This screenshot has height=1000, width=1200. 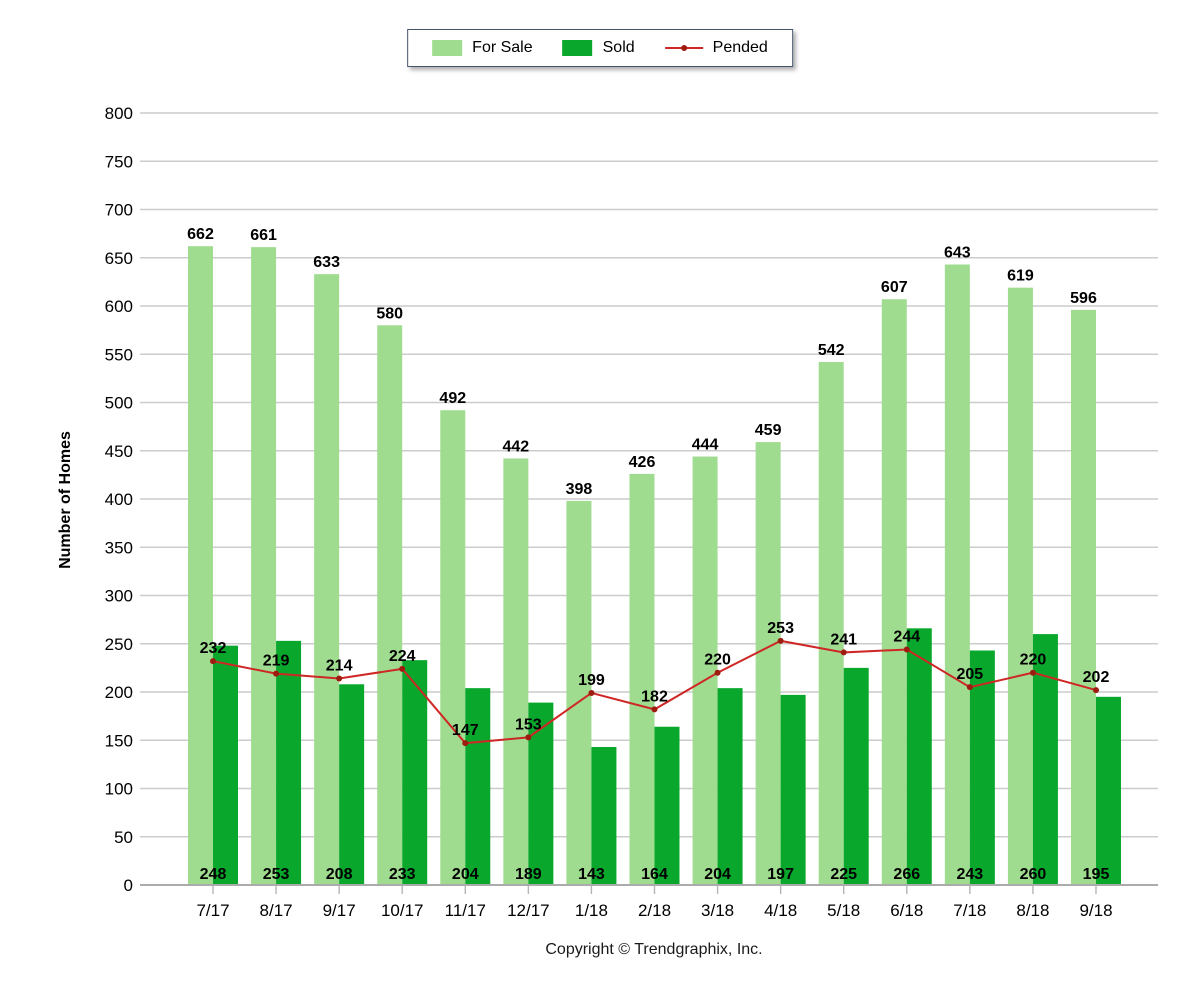 I want to click on for-sale-value-label: 442, so click(x=516, y=446).